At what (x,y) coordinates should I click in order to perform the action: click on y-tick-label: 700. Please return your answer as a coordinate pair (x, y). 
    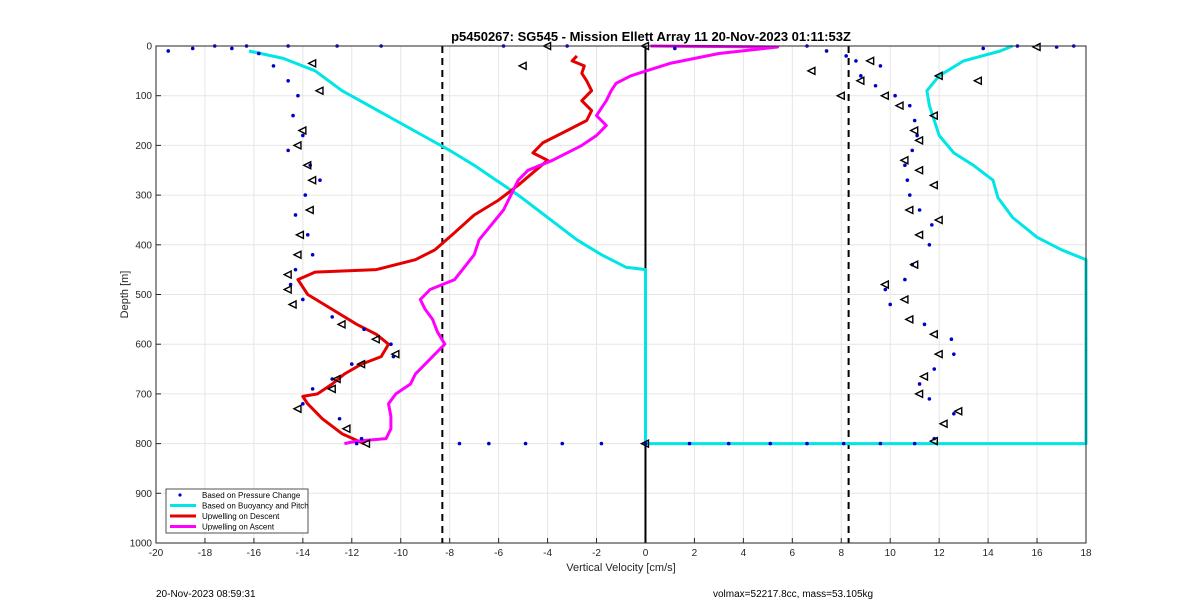
    Looking at the image, I should click on (143, 394).